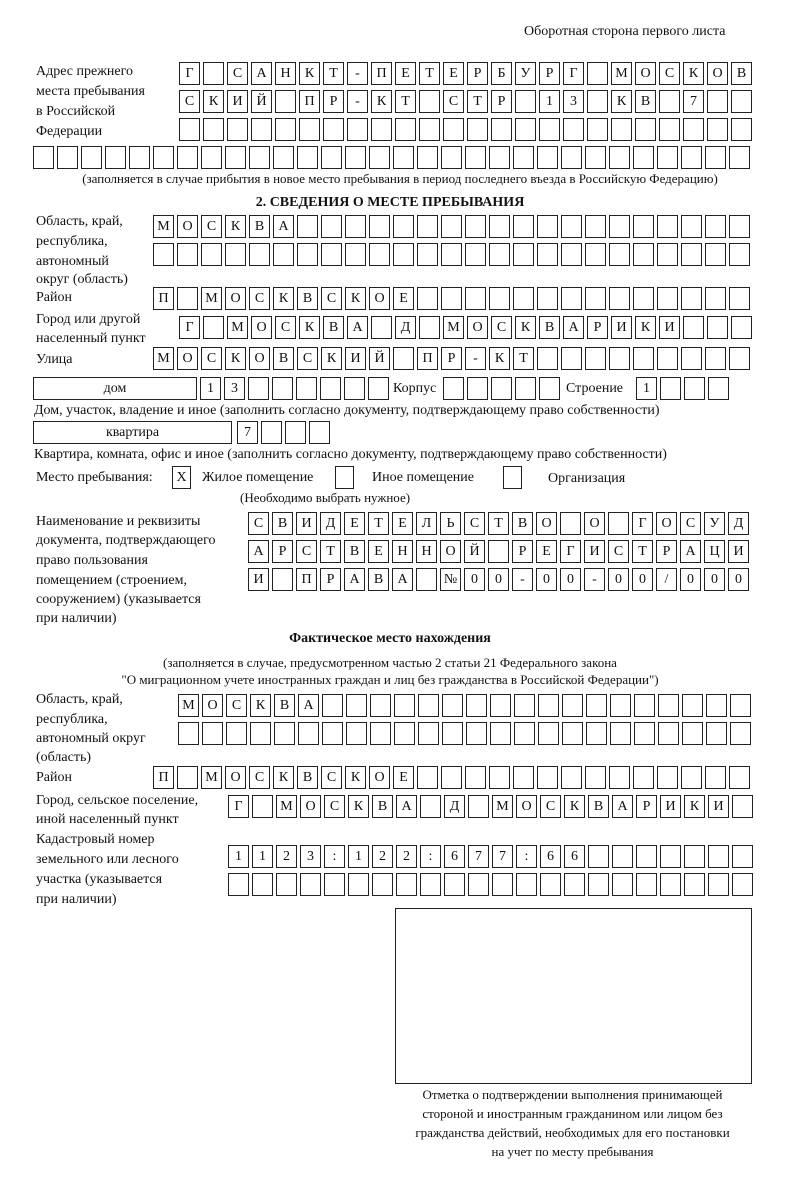  Describe the element at coordinates (666, 579) in the screenshot. I see `char-cell: /` at that location.